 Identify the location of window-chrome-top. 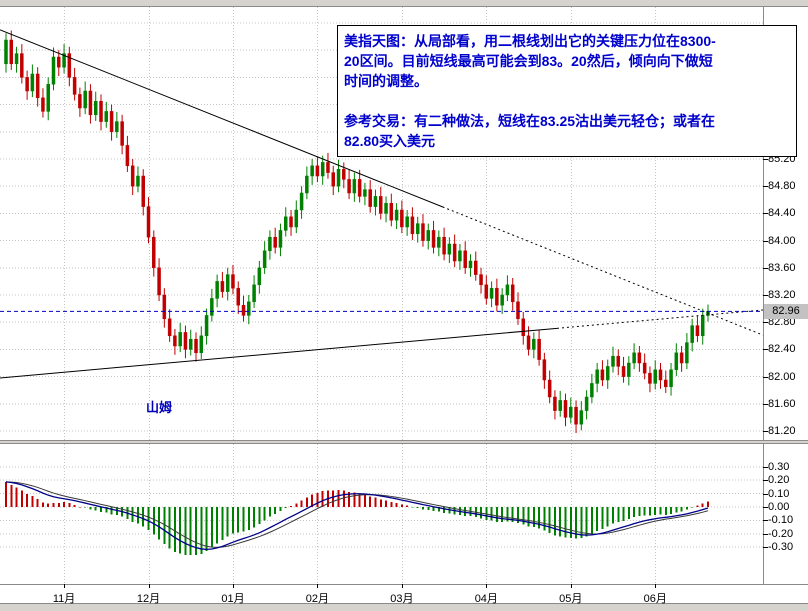
(404, 3).